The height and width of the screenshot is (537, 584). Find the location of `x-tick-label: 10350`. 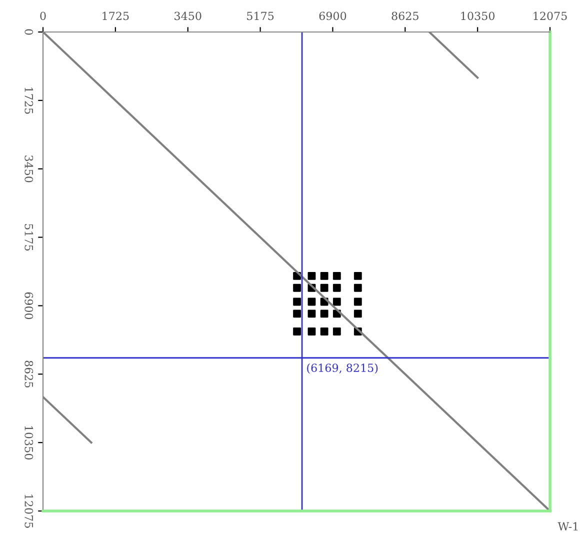

x-tick-label: 10350 is located at coordinates (478, 16).